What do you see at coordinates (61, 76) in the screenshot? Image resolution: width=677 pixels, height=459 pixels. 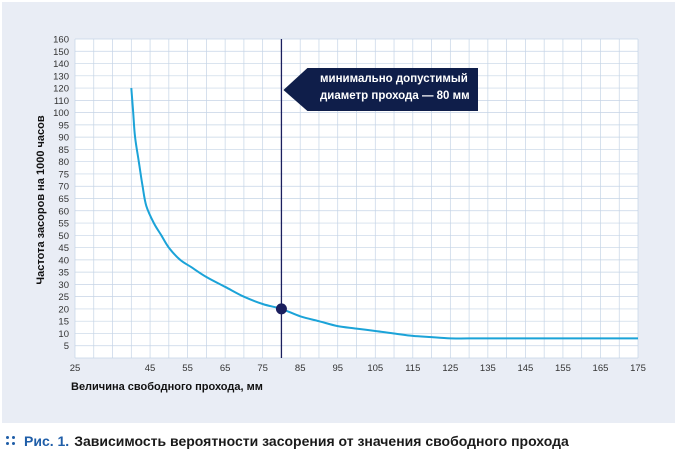 I see `y-tick-label: 130` at bounding box center [61, 76].